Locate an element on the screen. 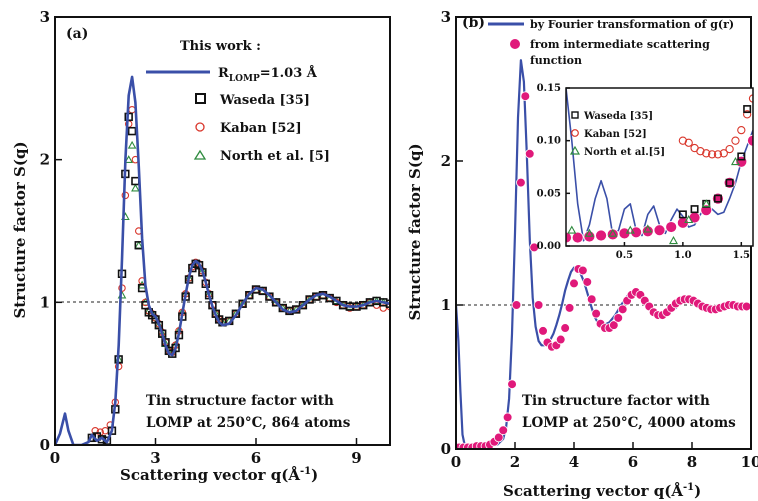 Image resolution: width=758 pixels, height=501 pixels. a-x-tick-label-2: 6 is located at coordinates (256, 458).